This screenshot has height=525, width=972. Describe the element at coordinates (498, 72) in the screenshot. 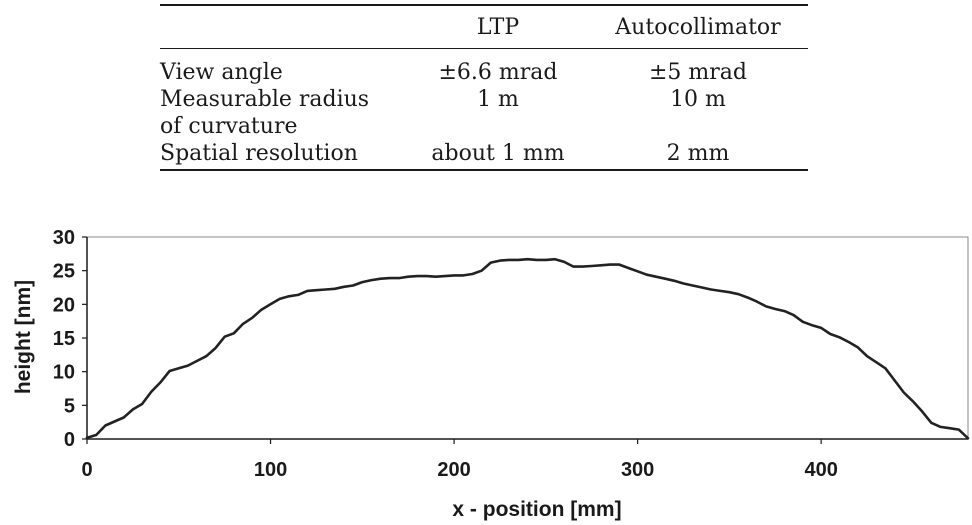

I see `table-cell: ±6.6 mrad` at that location.